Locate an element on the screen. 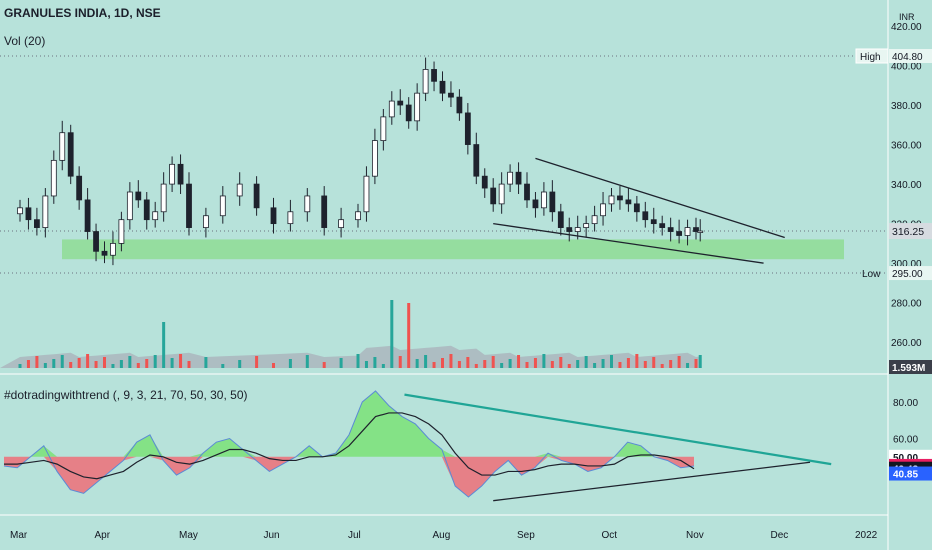 The image size is (932, 550). indicator-lower-trendline is located at coordinates (652, 481).